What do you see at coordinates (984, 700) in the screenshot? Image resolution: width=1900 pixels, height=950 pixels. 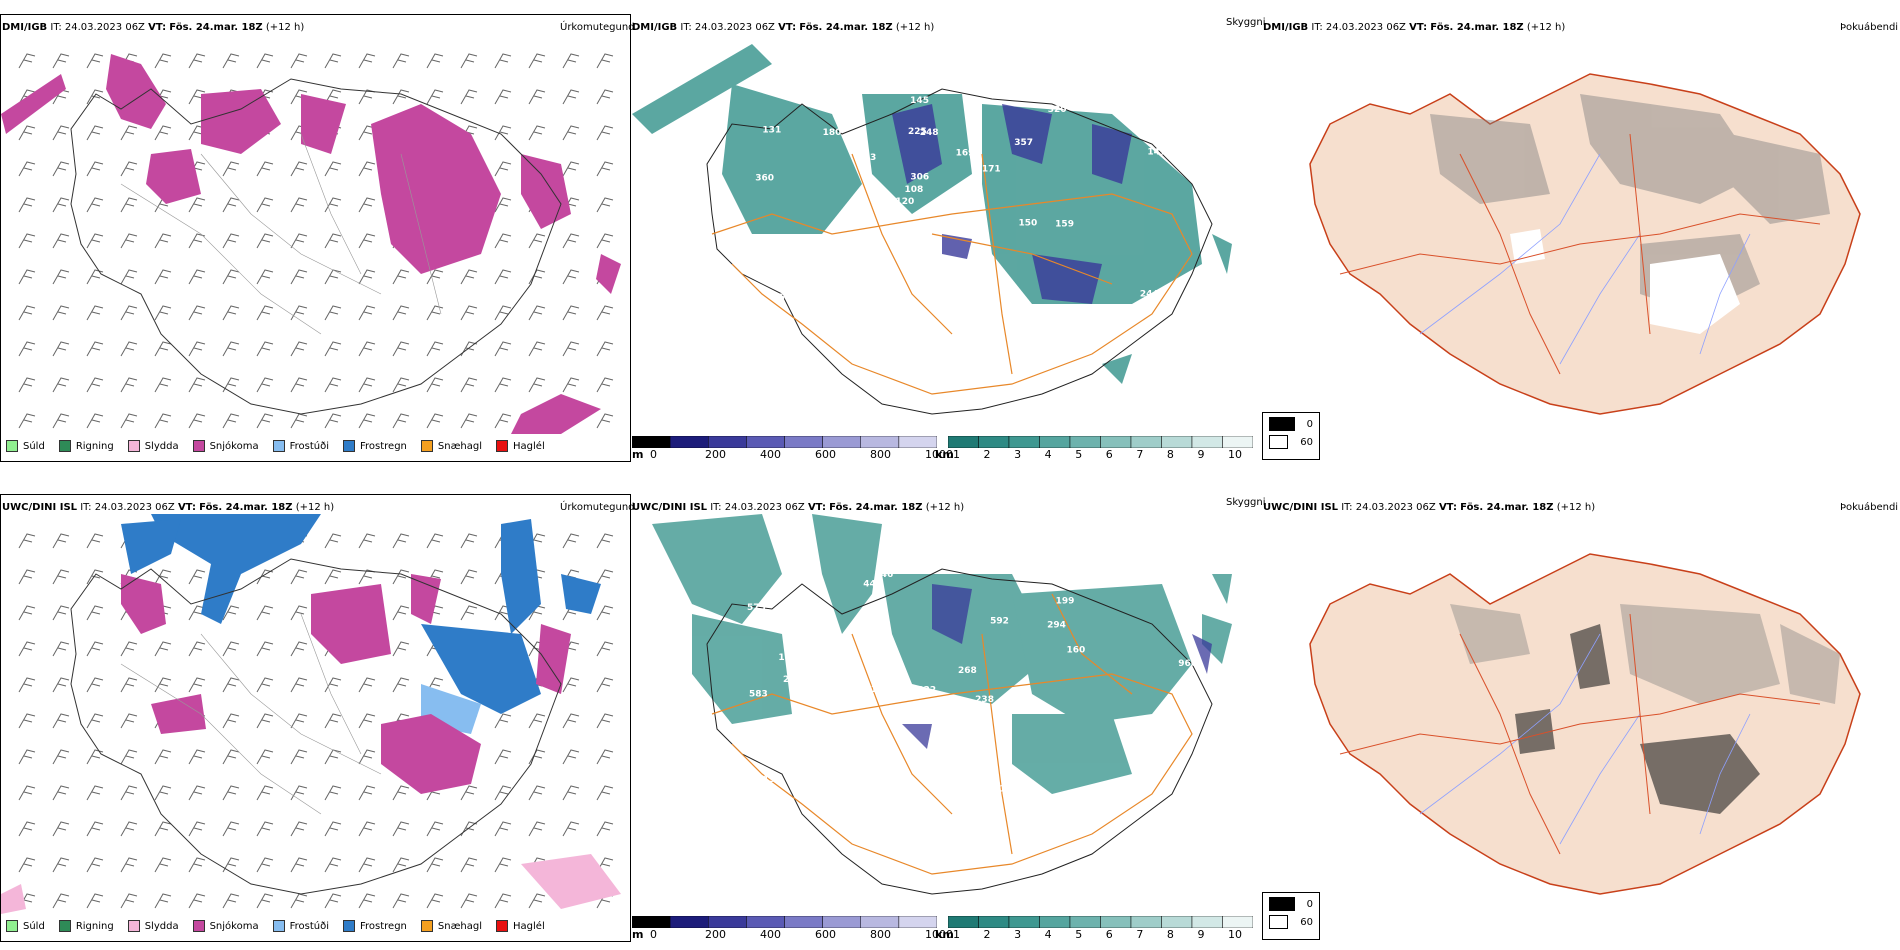 I see `vis-label: 238` at bounding box center [984, 700].